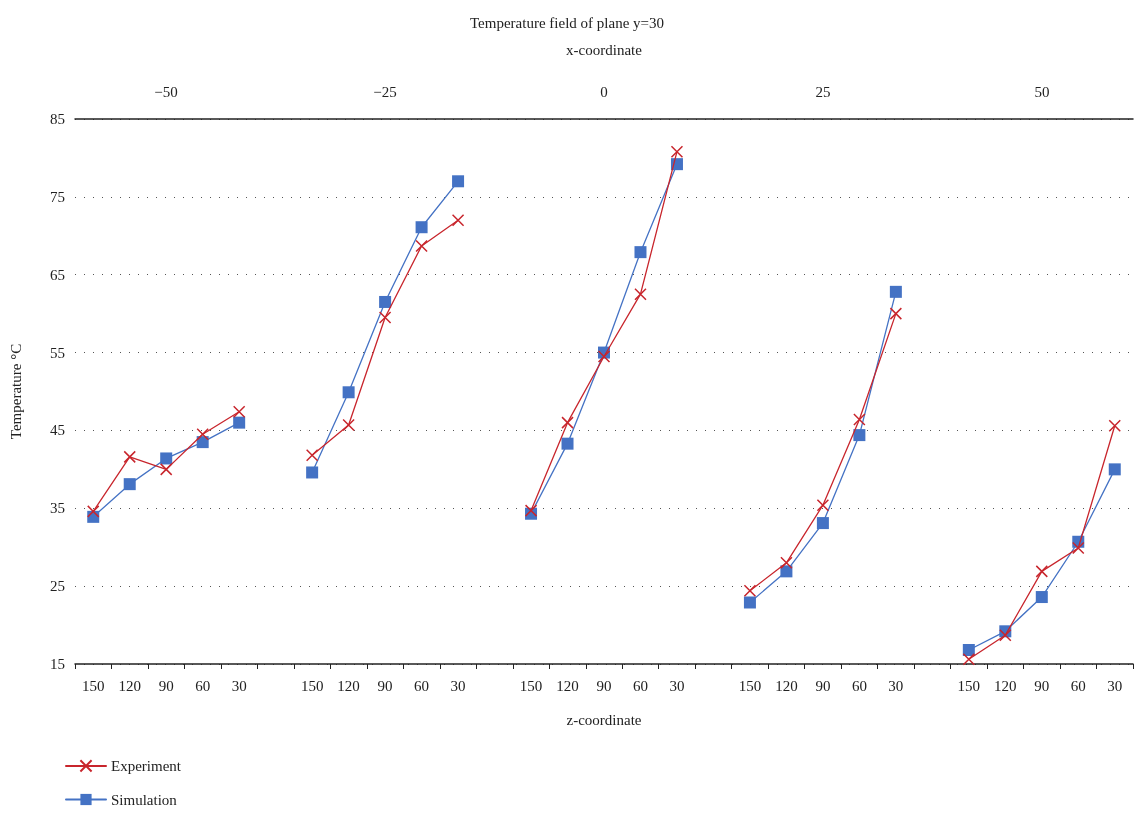  Describe the element at coordinates (823, 91) in the screenshot. I see `x2-tick-label: 25` at that location.